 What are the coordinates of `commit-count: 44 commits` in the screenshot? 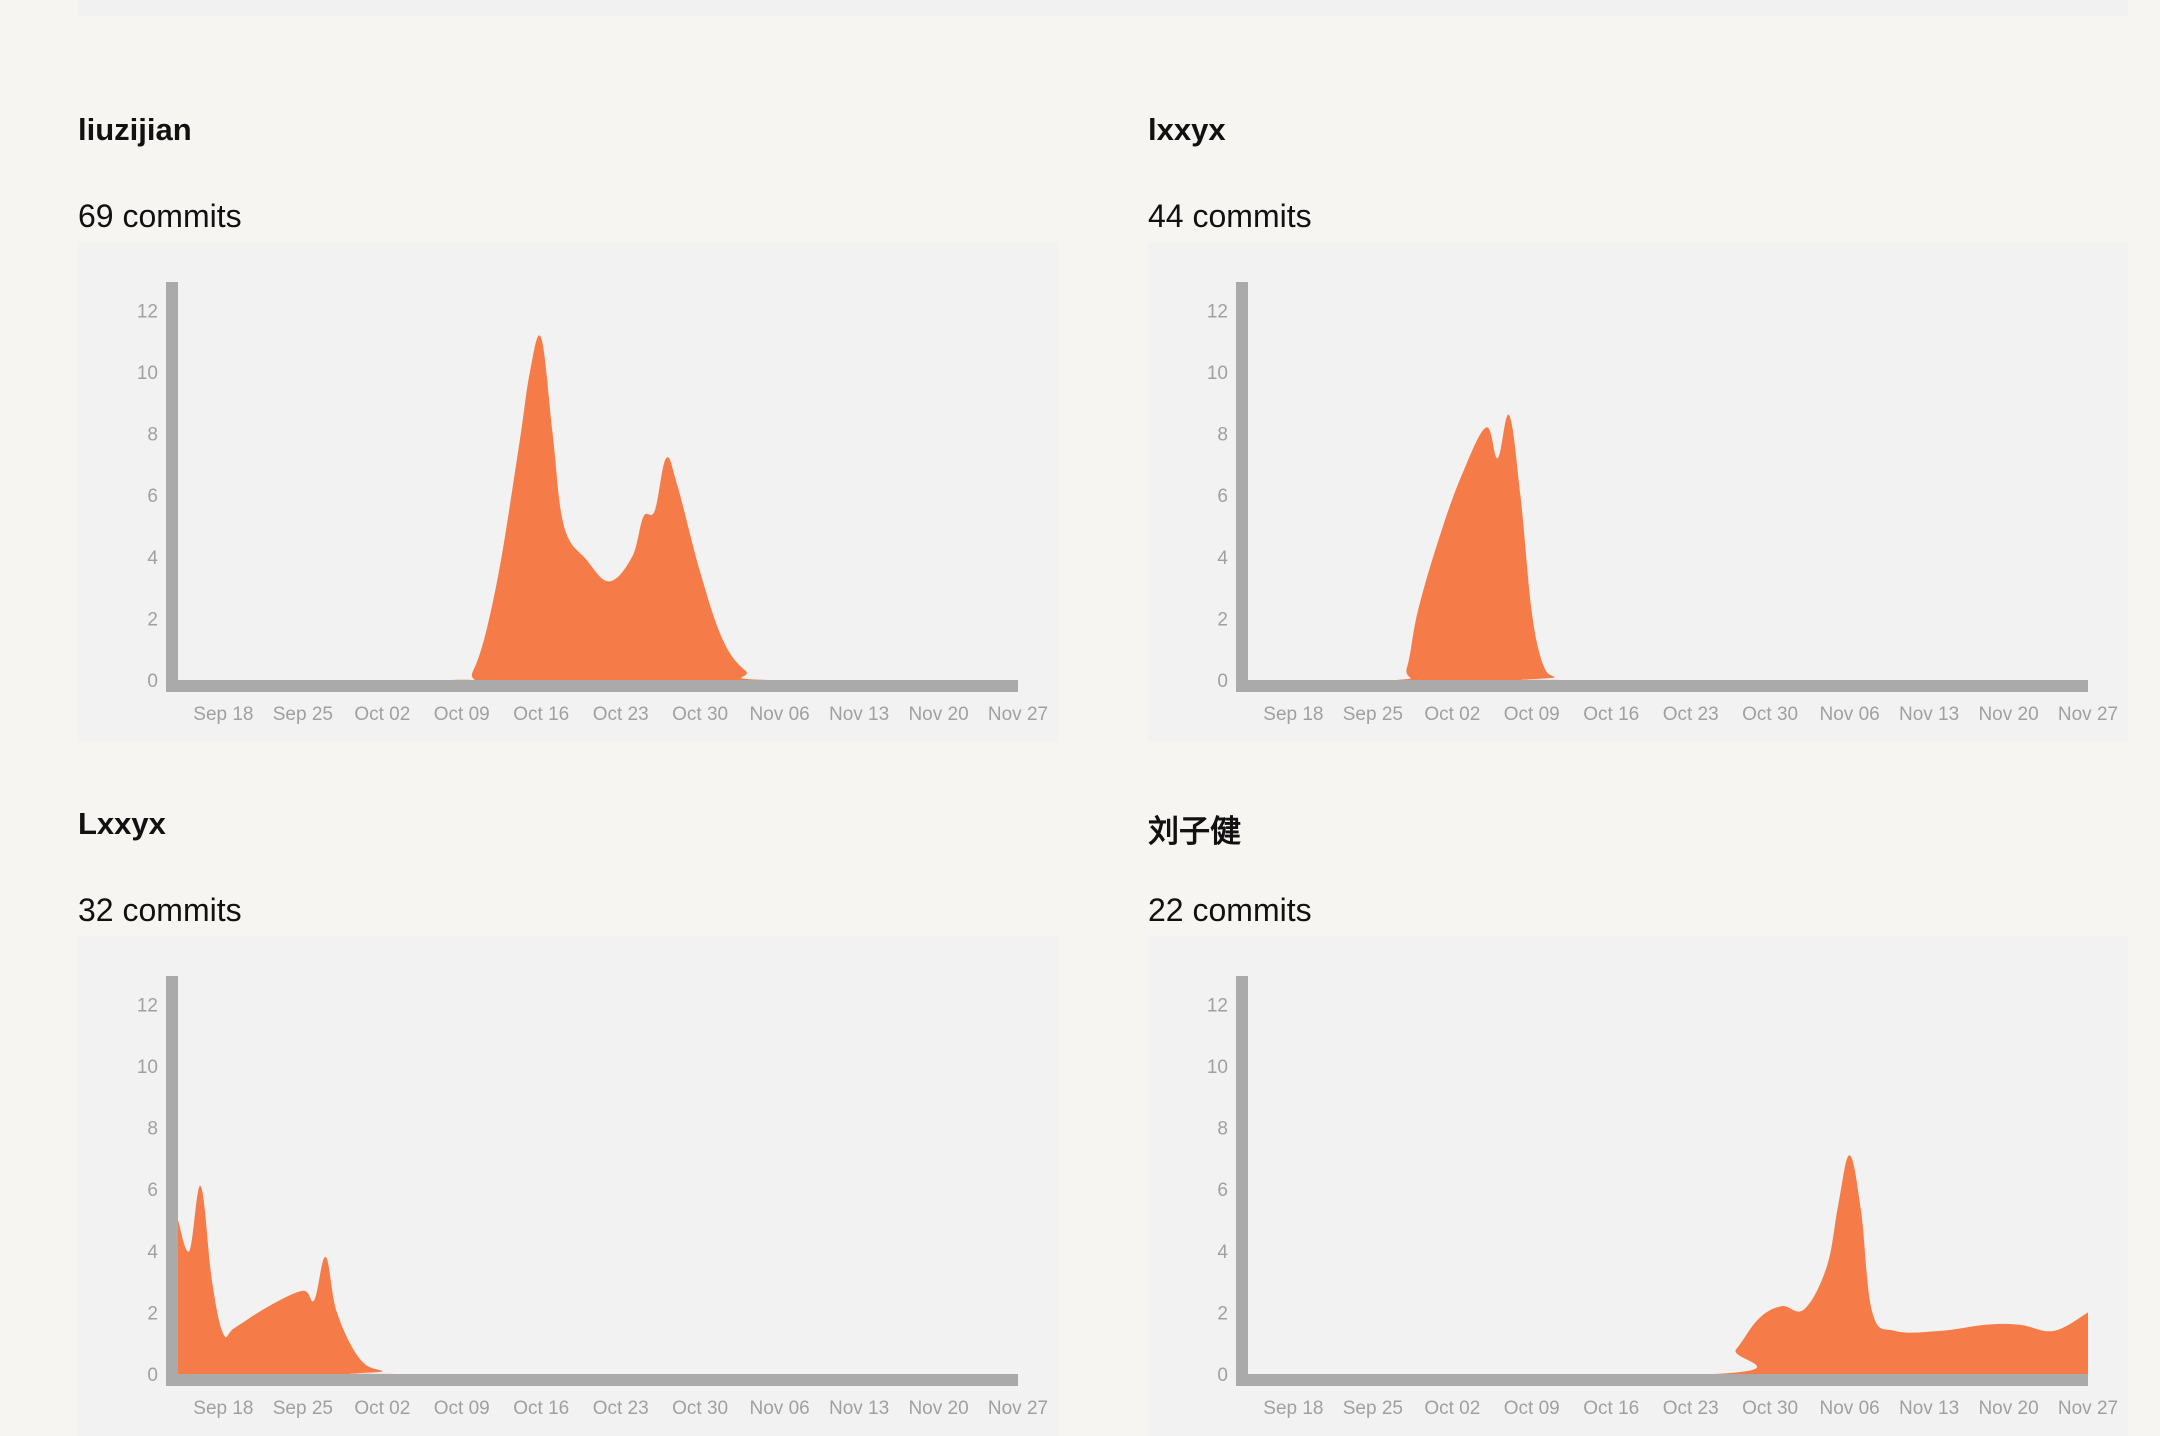 It's located at (1230, 216).